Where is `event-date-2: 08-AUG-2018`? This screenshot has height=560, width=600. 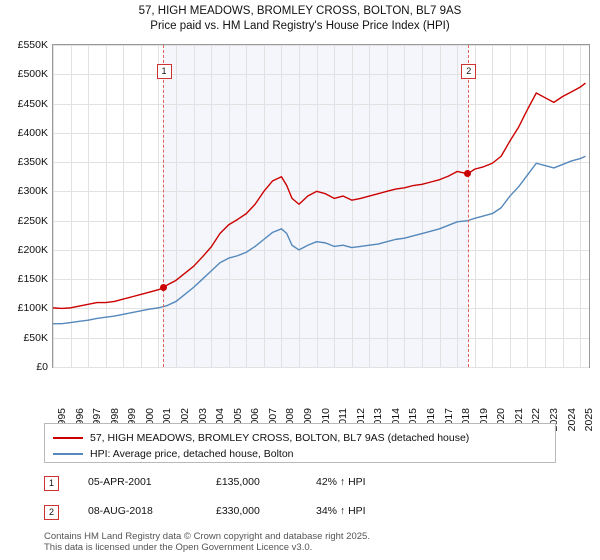
event-date-2: 08-AUG-2018 is located at coordinates (120, 511).